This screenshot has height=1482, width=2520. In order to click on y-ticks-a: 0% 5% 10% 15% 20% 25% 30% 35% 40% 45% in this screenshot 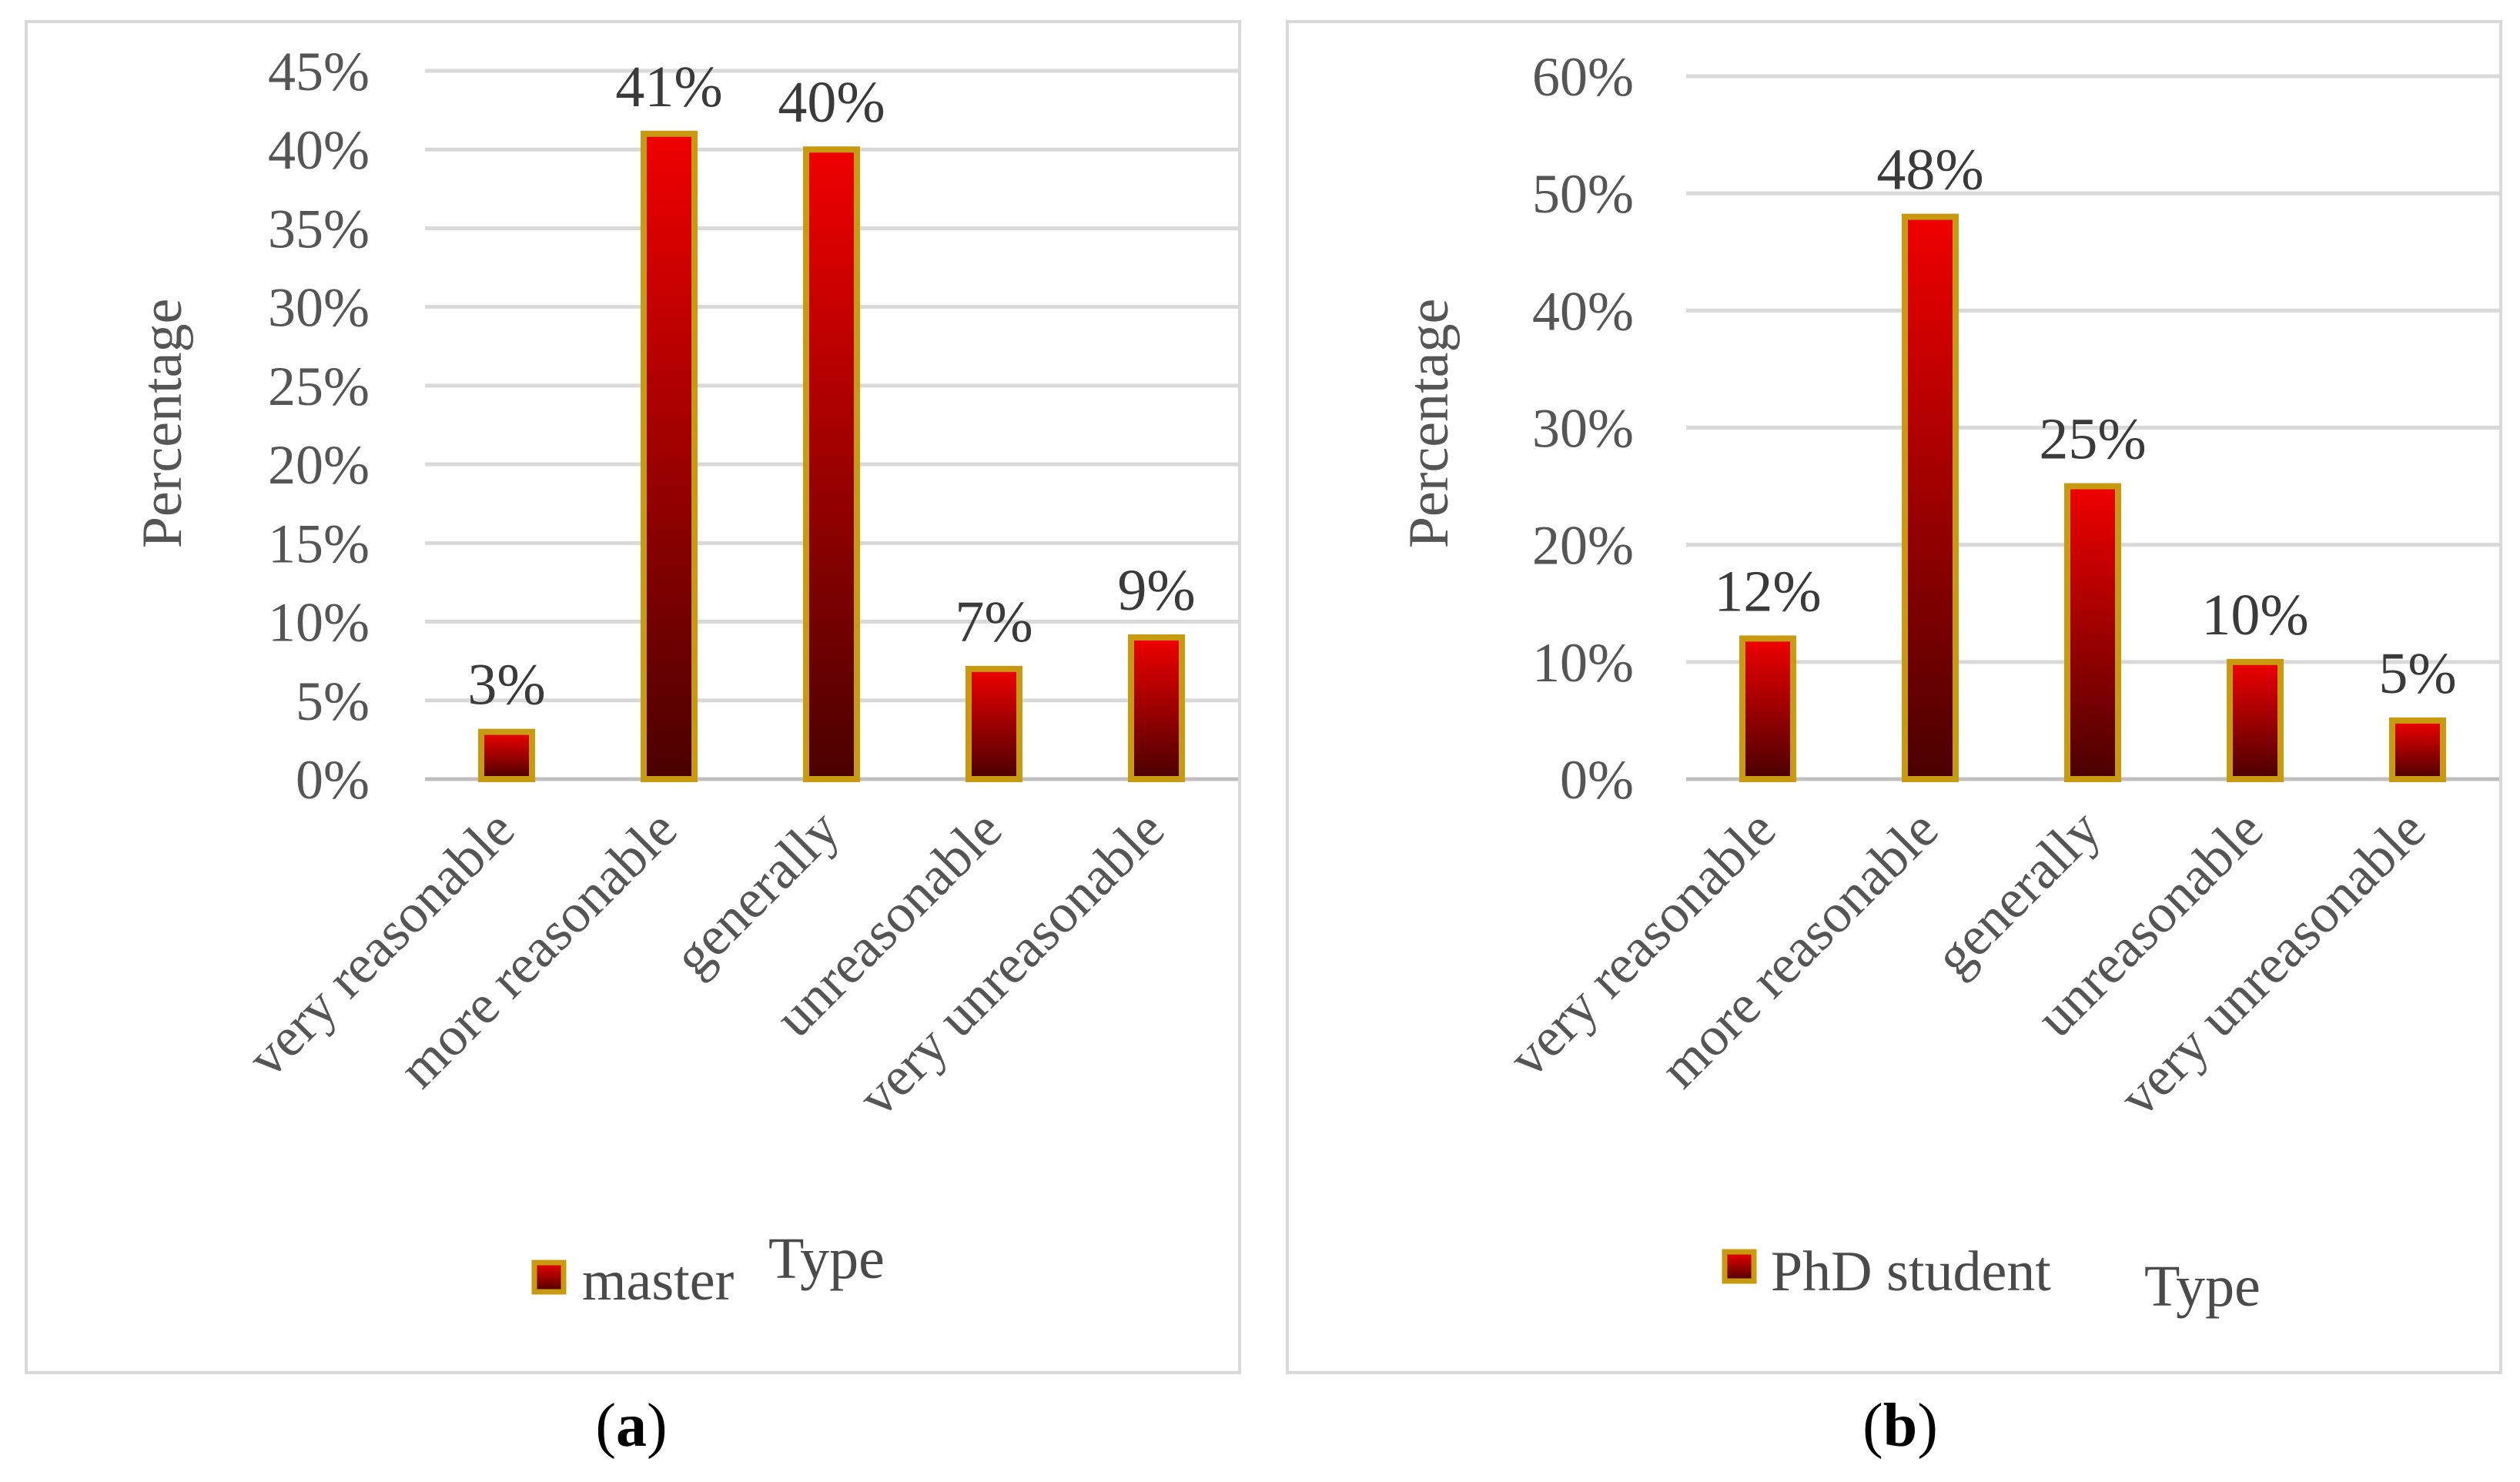, I will do `click(319, 426)`.